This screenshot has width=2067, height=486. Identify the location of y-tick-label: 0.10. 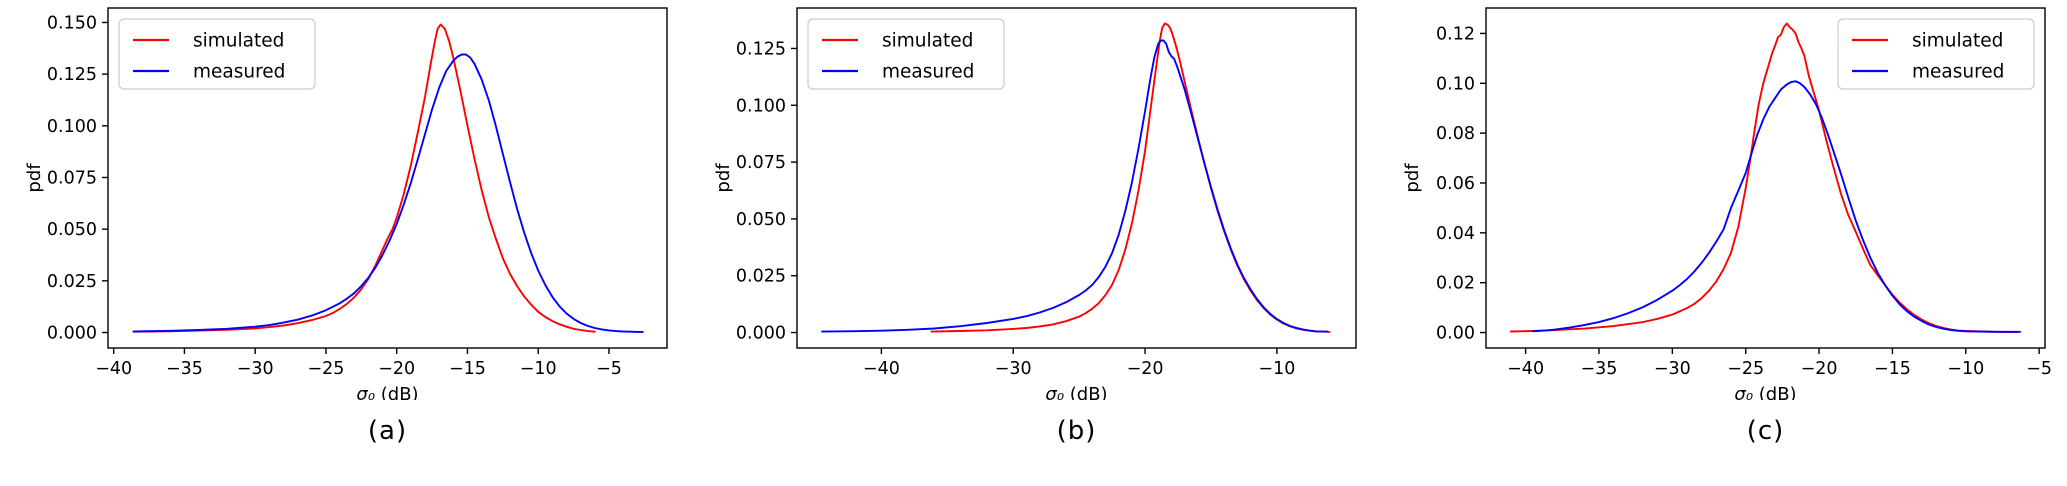
(1455, 84).